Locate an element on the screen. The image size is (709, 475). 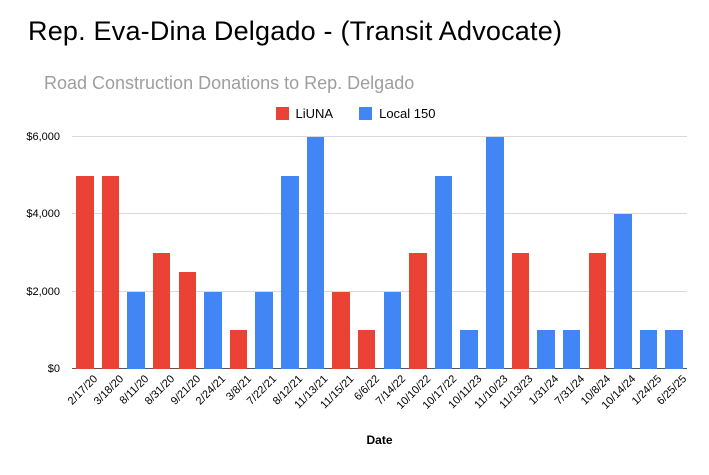
bar-slot: 3/8/21 is located at coordinates (239, 270).